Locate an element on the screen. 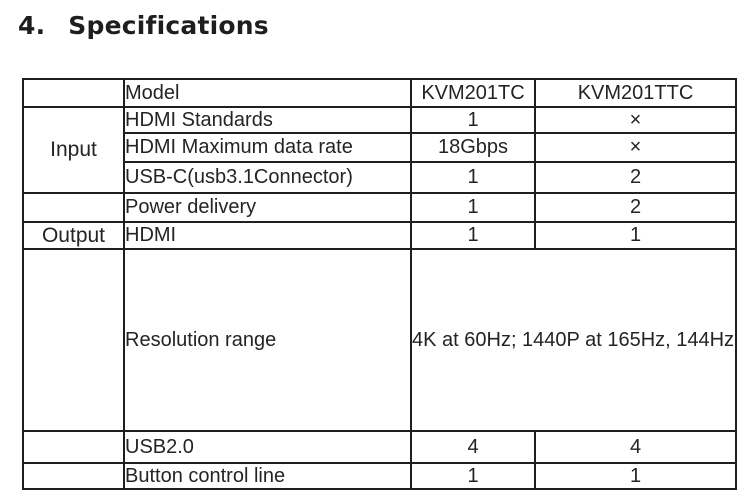 Image resolution: width=747 pixels, height=501 pixels. table-row-button-control-line: Button control line 1 1 is located at coordinates (379, 476).